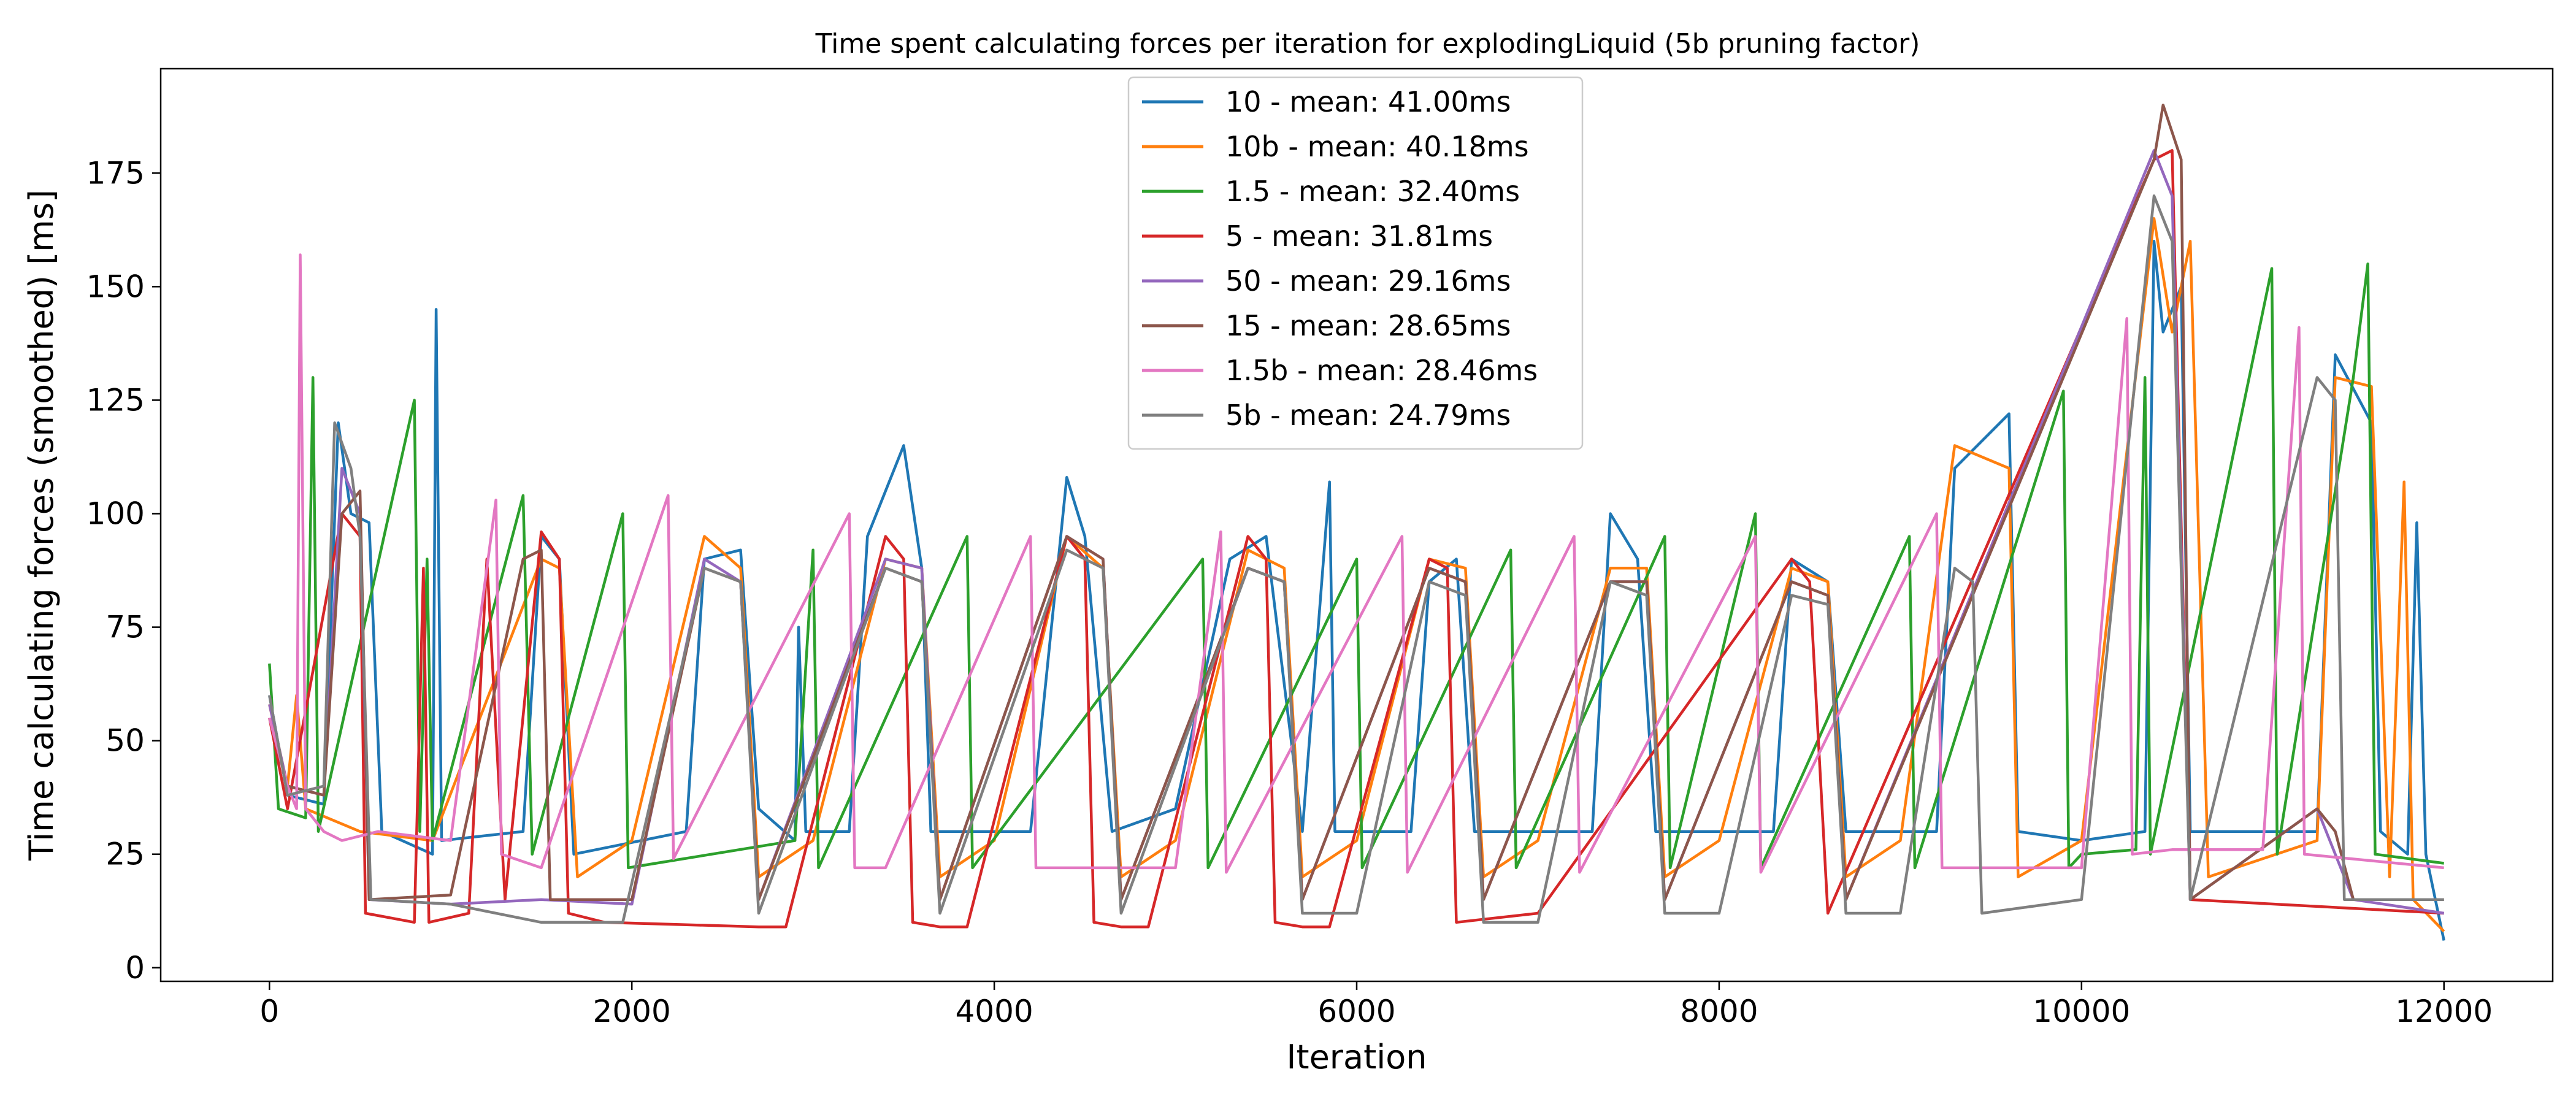 This screenshot has width=2576, height=1104. I want to click on y-axis-label: Time calculating forces (smoothed) [ms], so click(41, 525).